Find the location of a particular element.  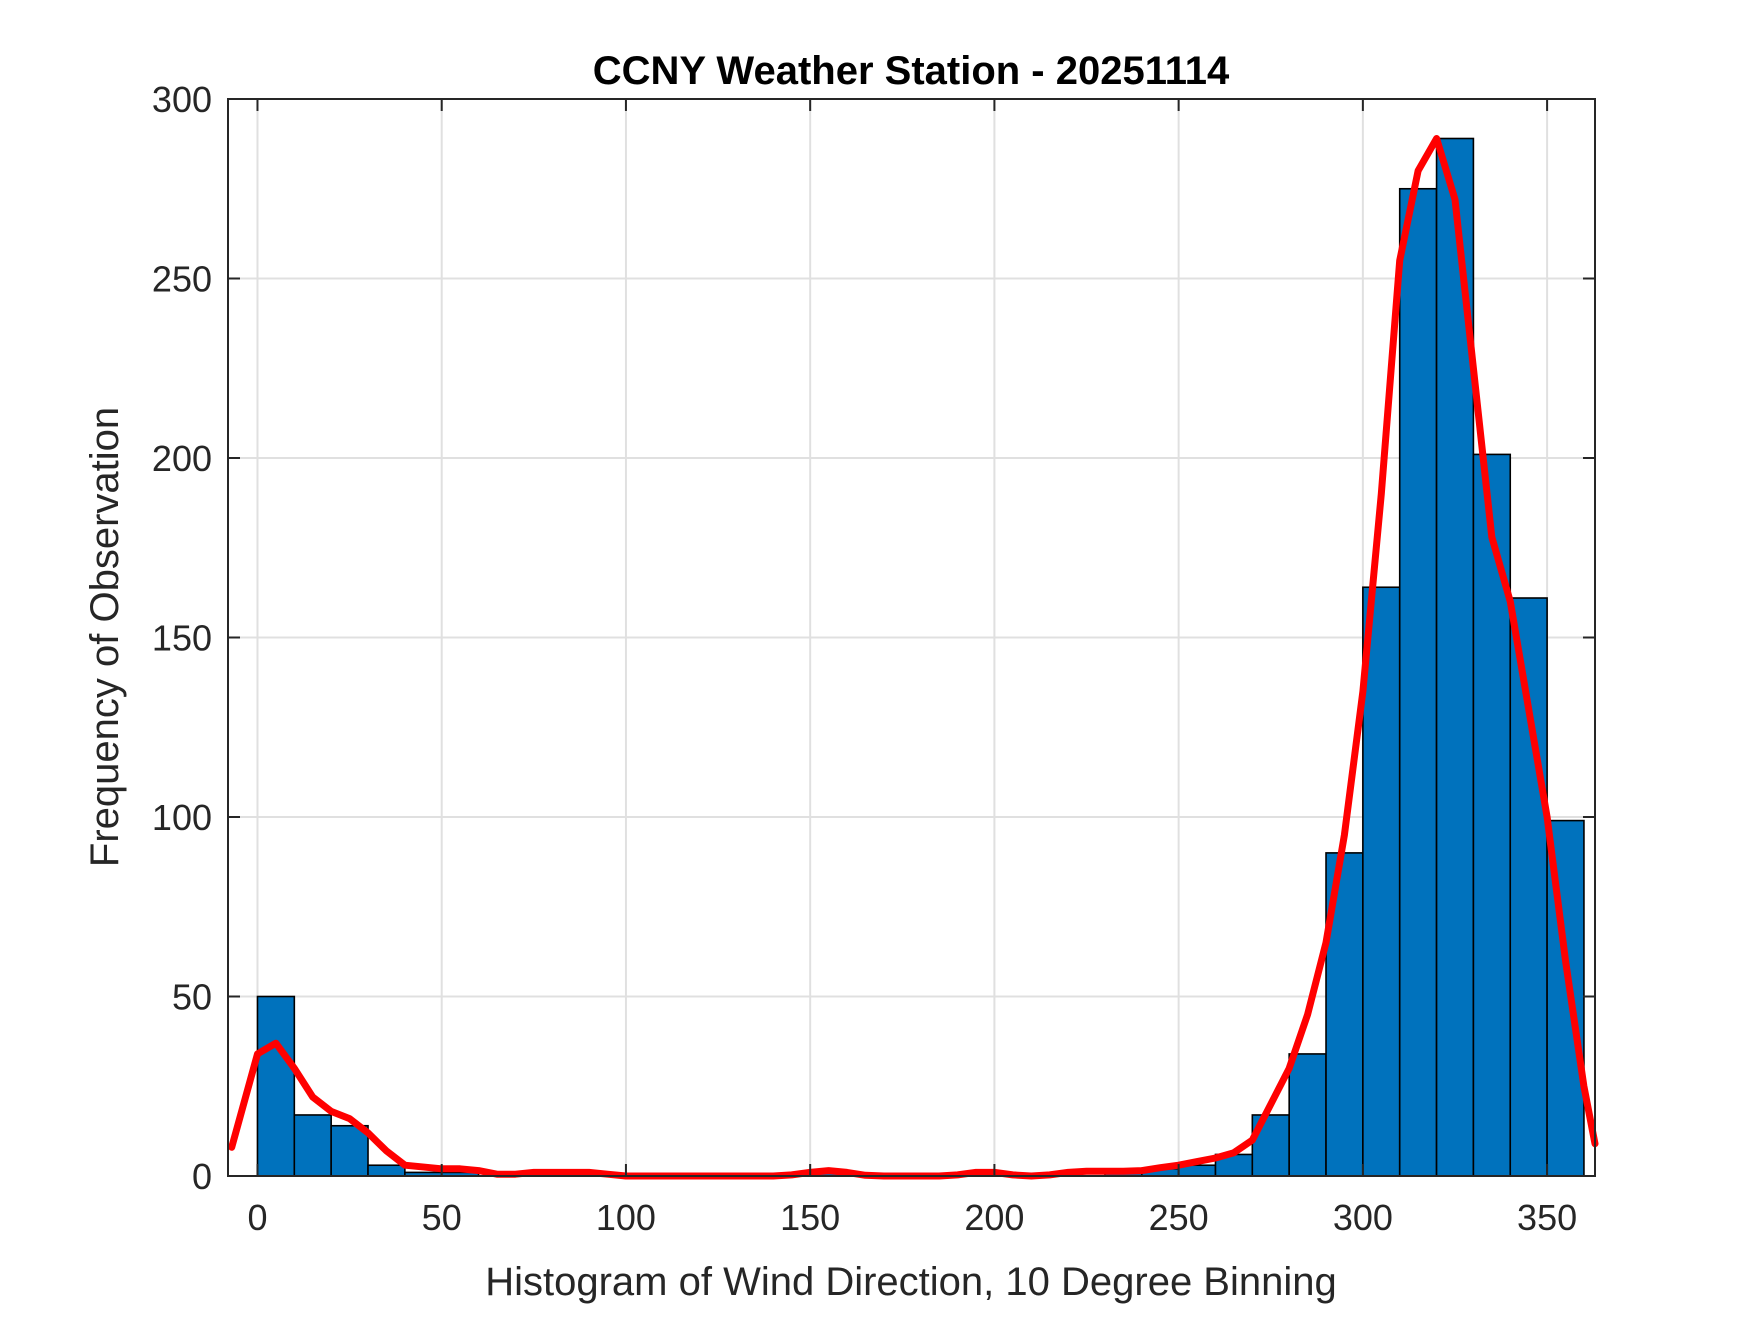

y-tick-label: 300 is located at coordinates (182, 99).